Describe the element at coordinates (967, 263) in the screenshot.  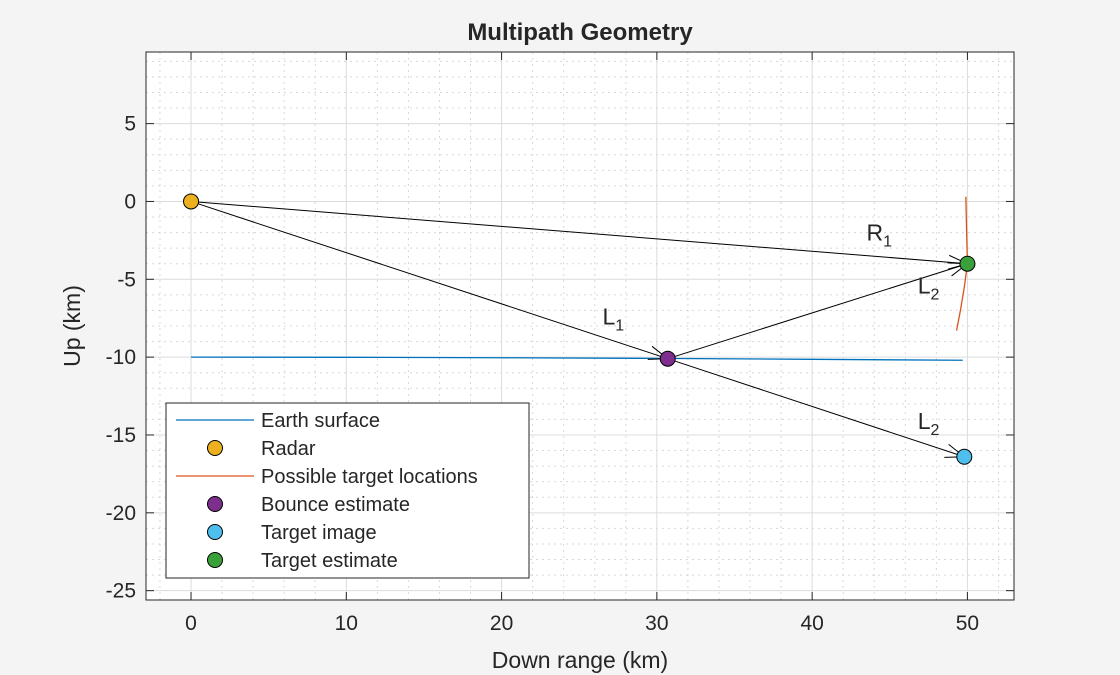
I see `marker-target-estimate` at that location.